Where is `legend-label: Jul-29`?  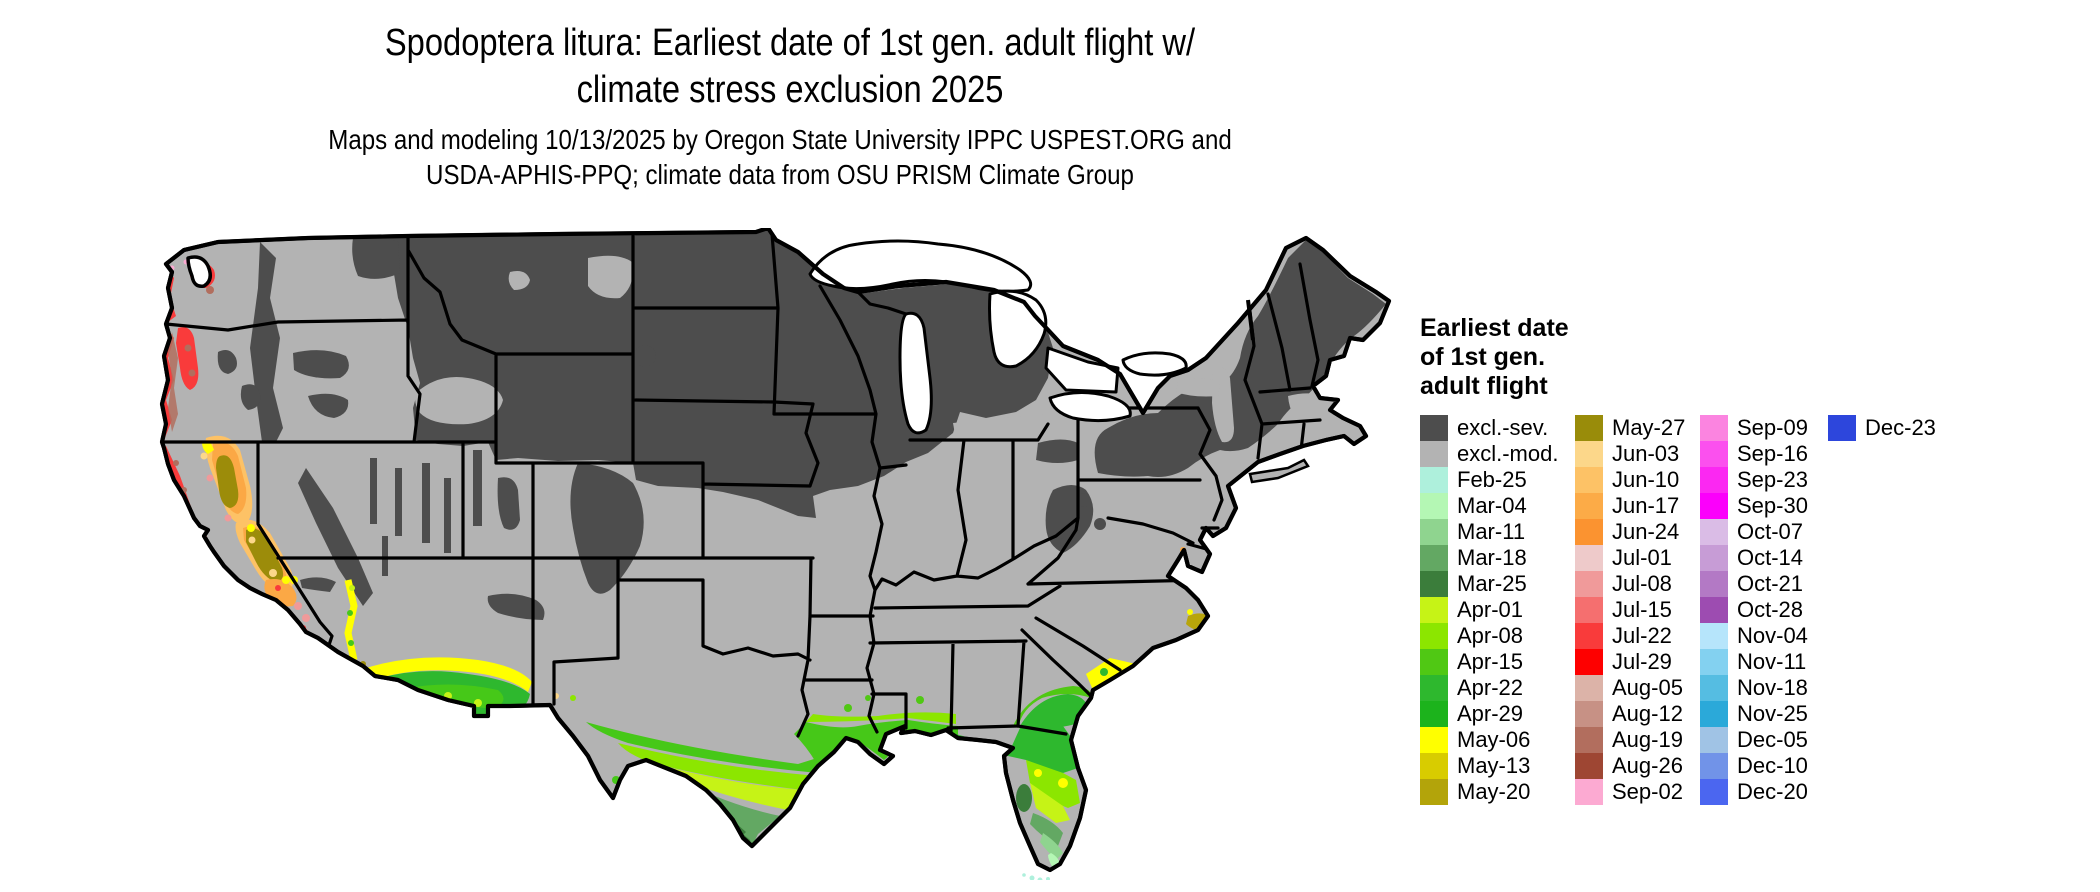
legend-label: Jul-29 is located at coordinates (1642, 661).